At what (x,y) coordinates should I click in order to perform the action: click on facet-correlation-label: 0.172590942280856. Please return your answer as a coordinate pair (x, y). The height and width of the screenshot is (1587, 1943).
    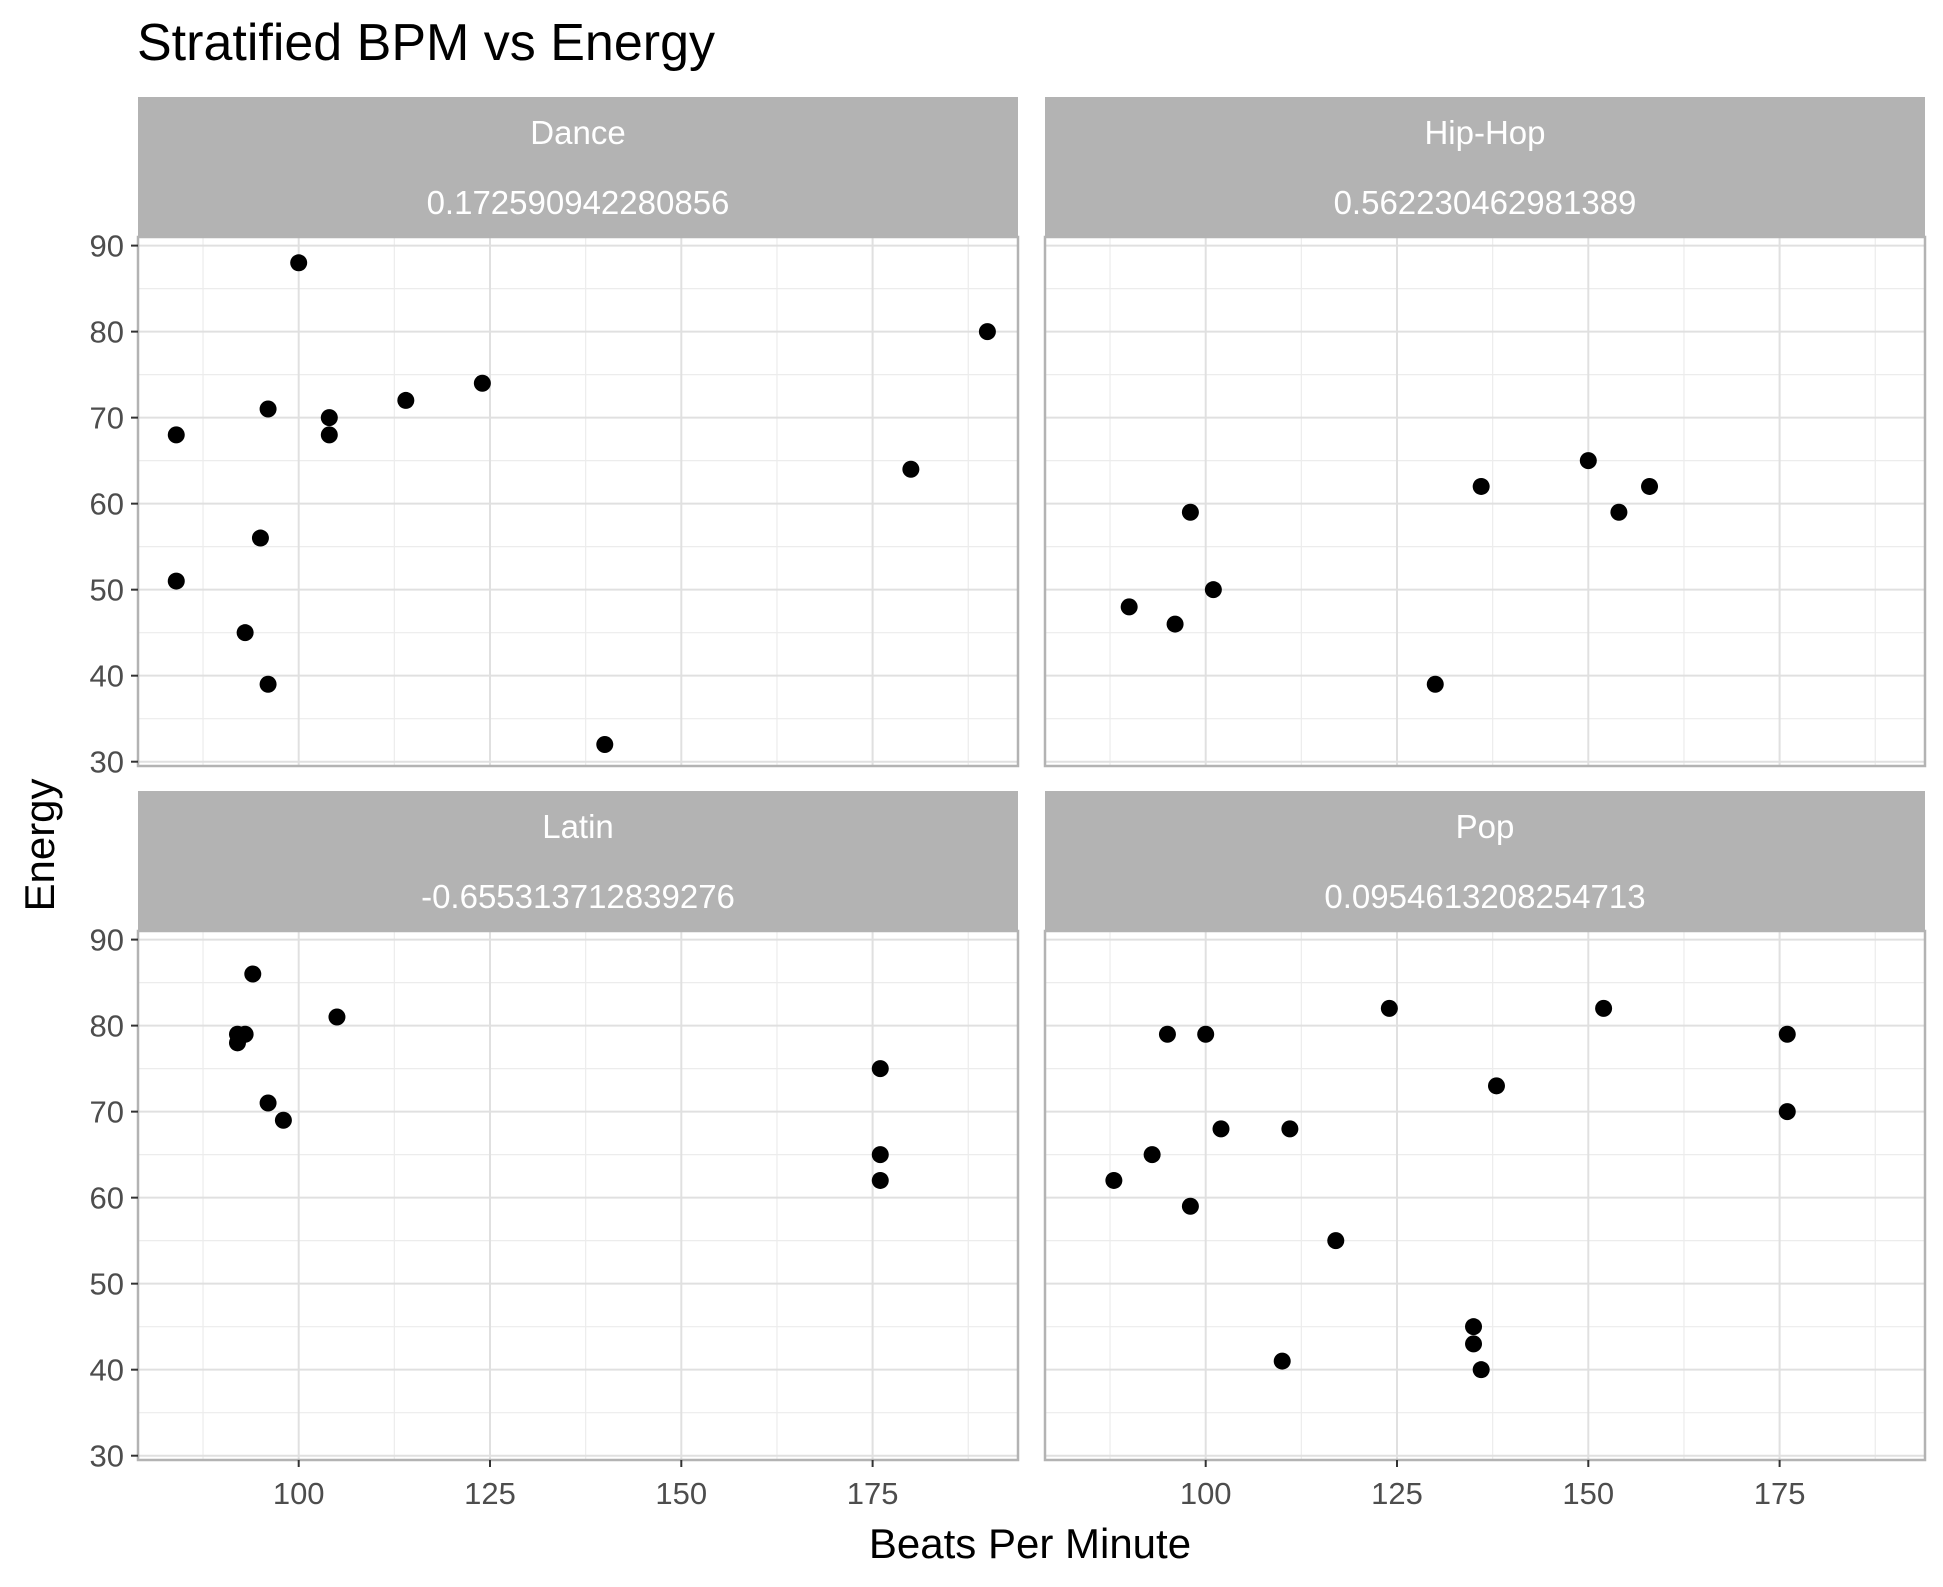
    Looking at the image, I should click on (578, 202).